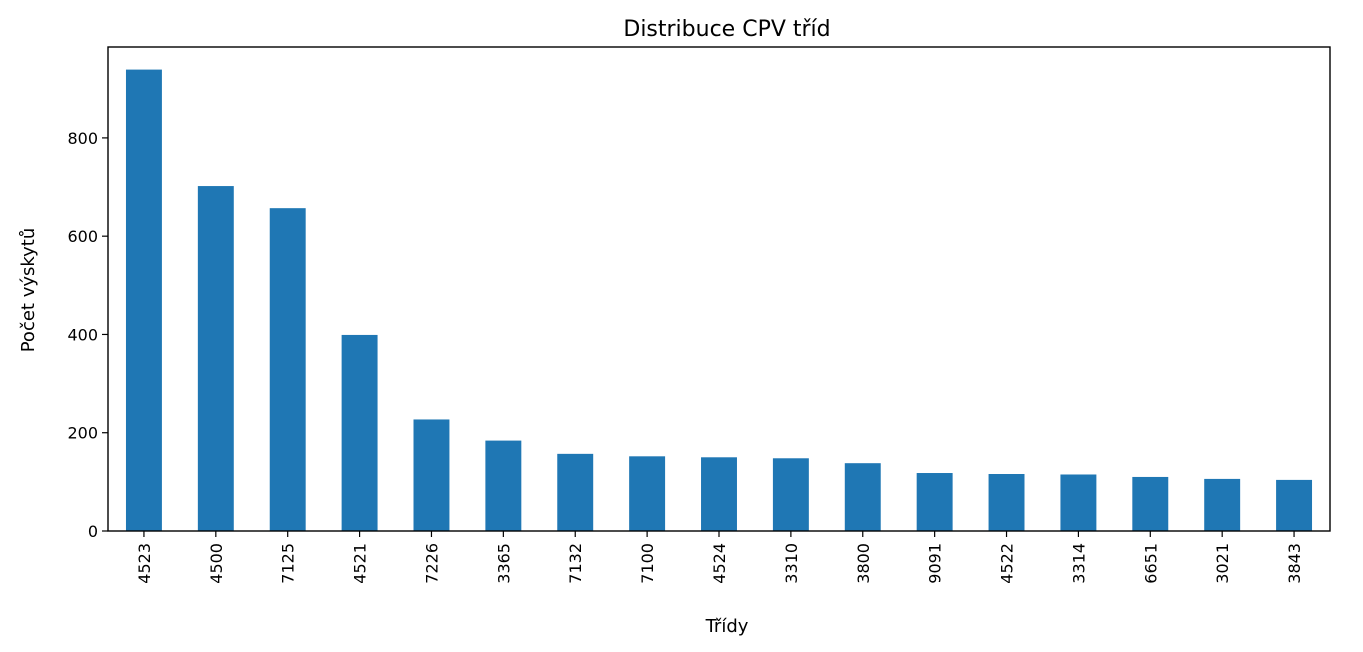  Describe the element at coordinates (82, 433) in the screenshot. I see `y-tick-label-200: 200` at that location.